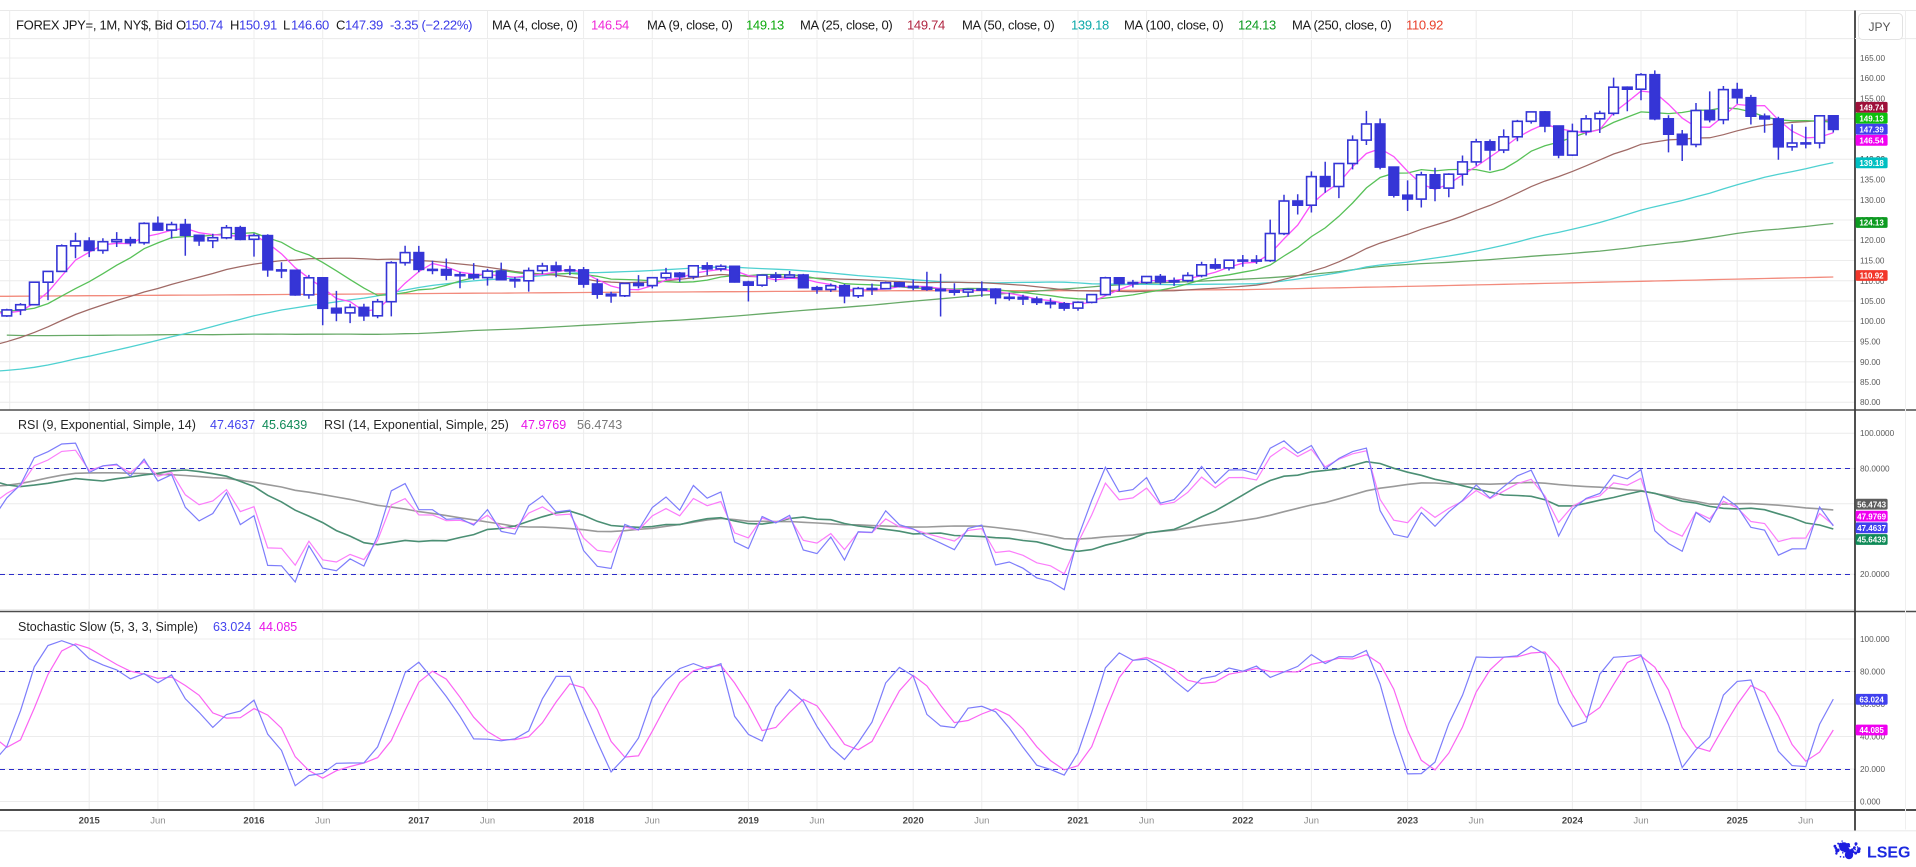 This screenshot has height=867, width=1916. I want to click on svg-text: 100.0000, so click(1877, 433).